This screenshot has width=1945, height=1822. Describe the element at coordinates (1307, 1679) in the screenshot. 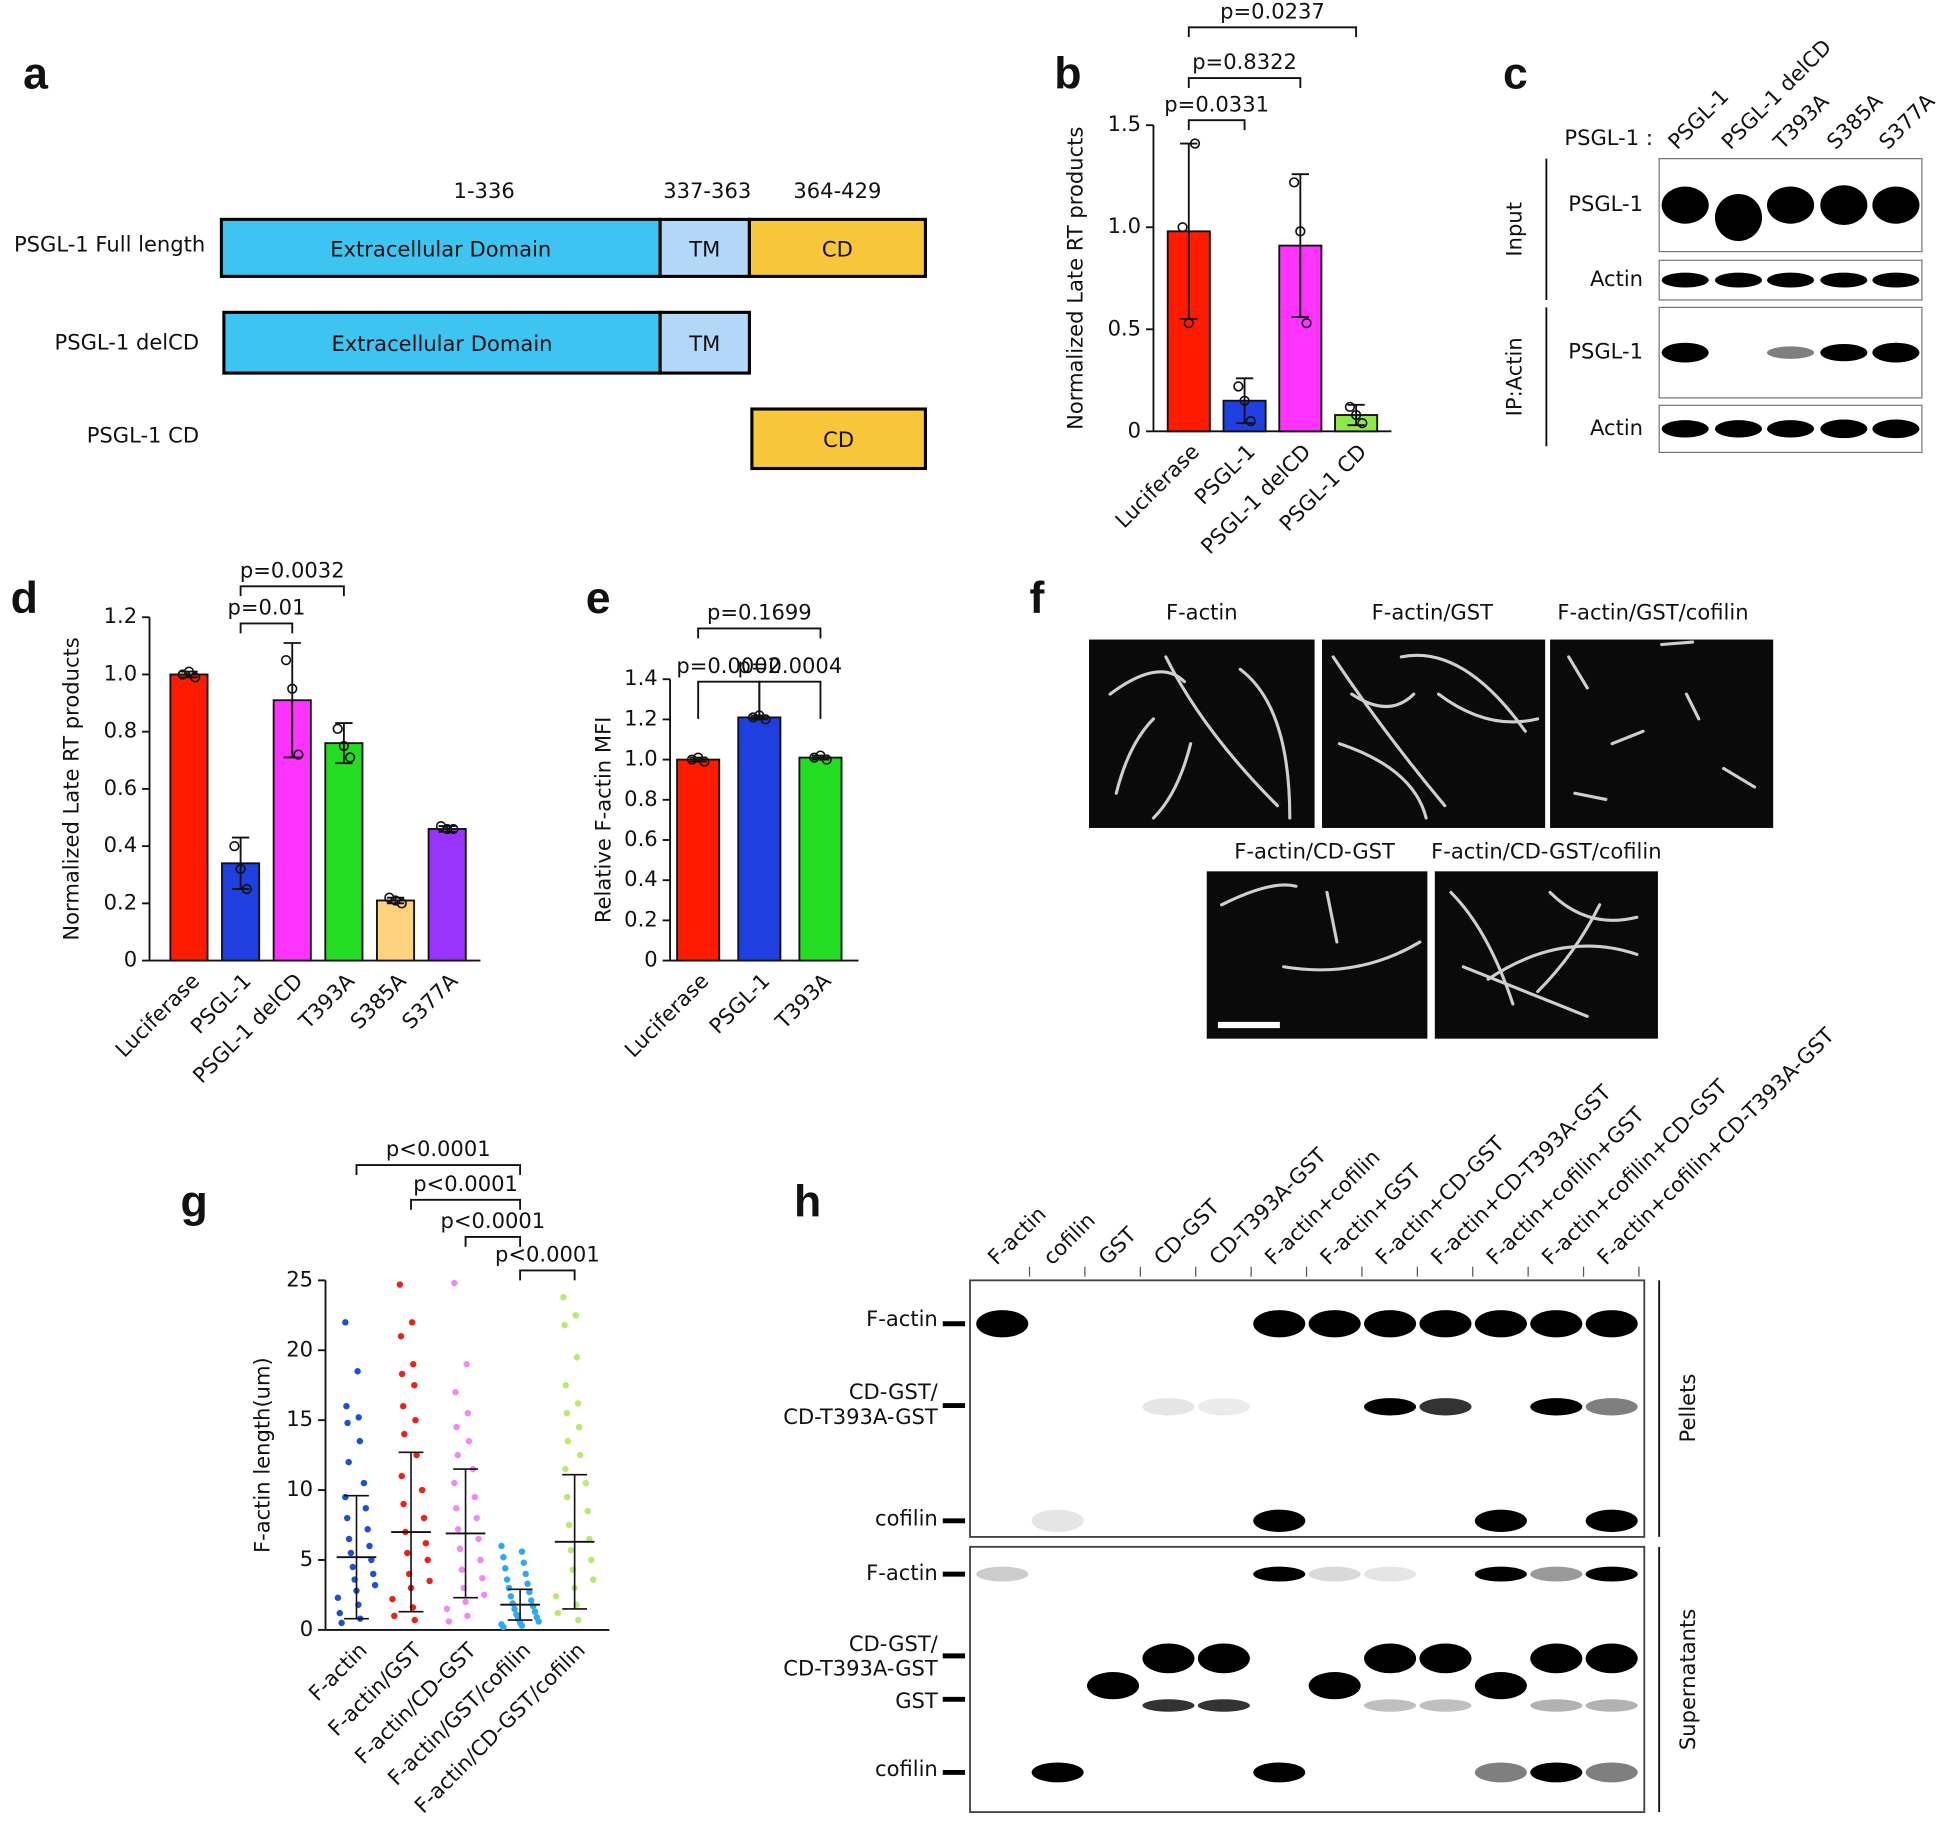

I see `blot-supernatants` at that location.